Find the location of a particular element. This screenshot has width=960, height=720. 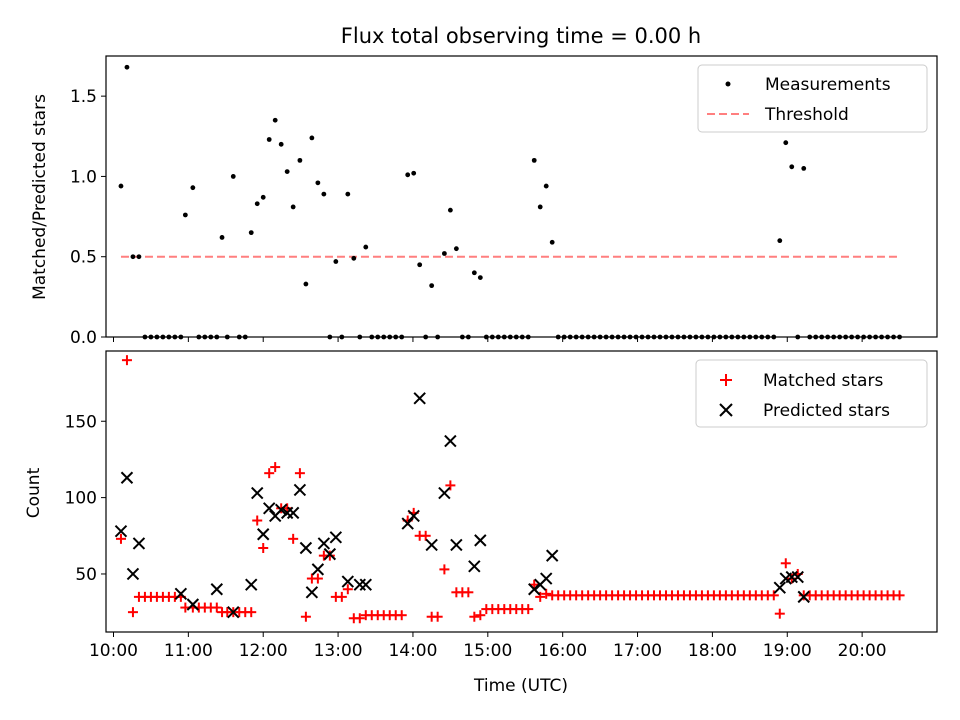

bottom-x-tick-label: 12:00 is located at coordinates (263, 651).